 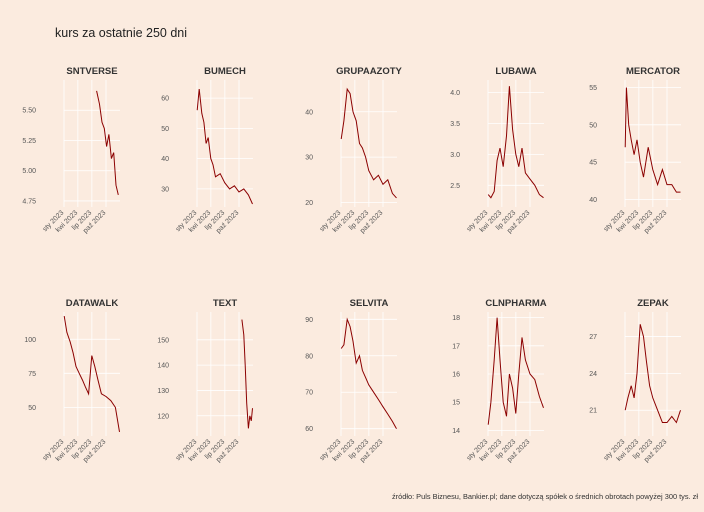 I want to click on y-tick-label: 3.5, so click(x=455, y=124).